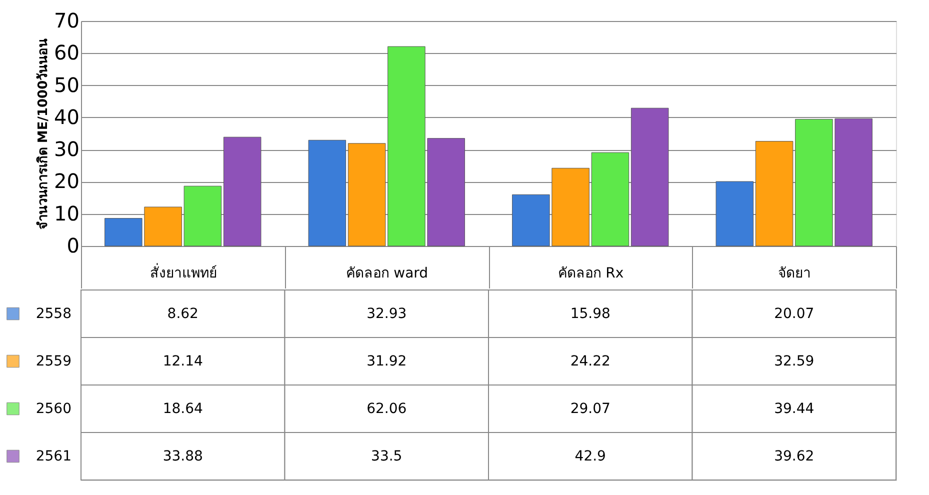  Describe the element at coordinates (590, 456) in the screenshot. I see `data-label: 42.9` at that location.